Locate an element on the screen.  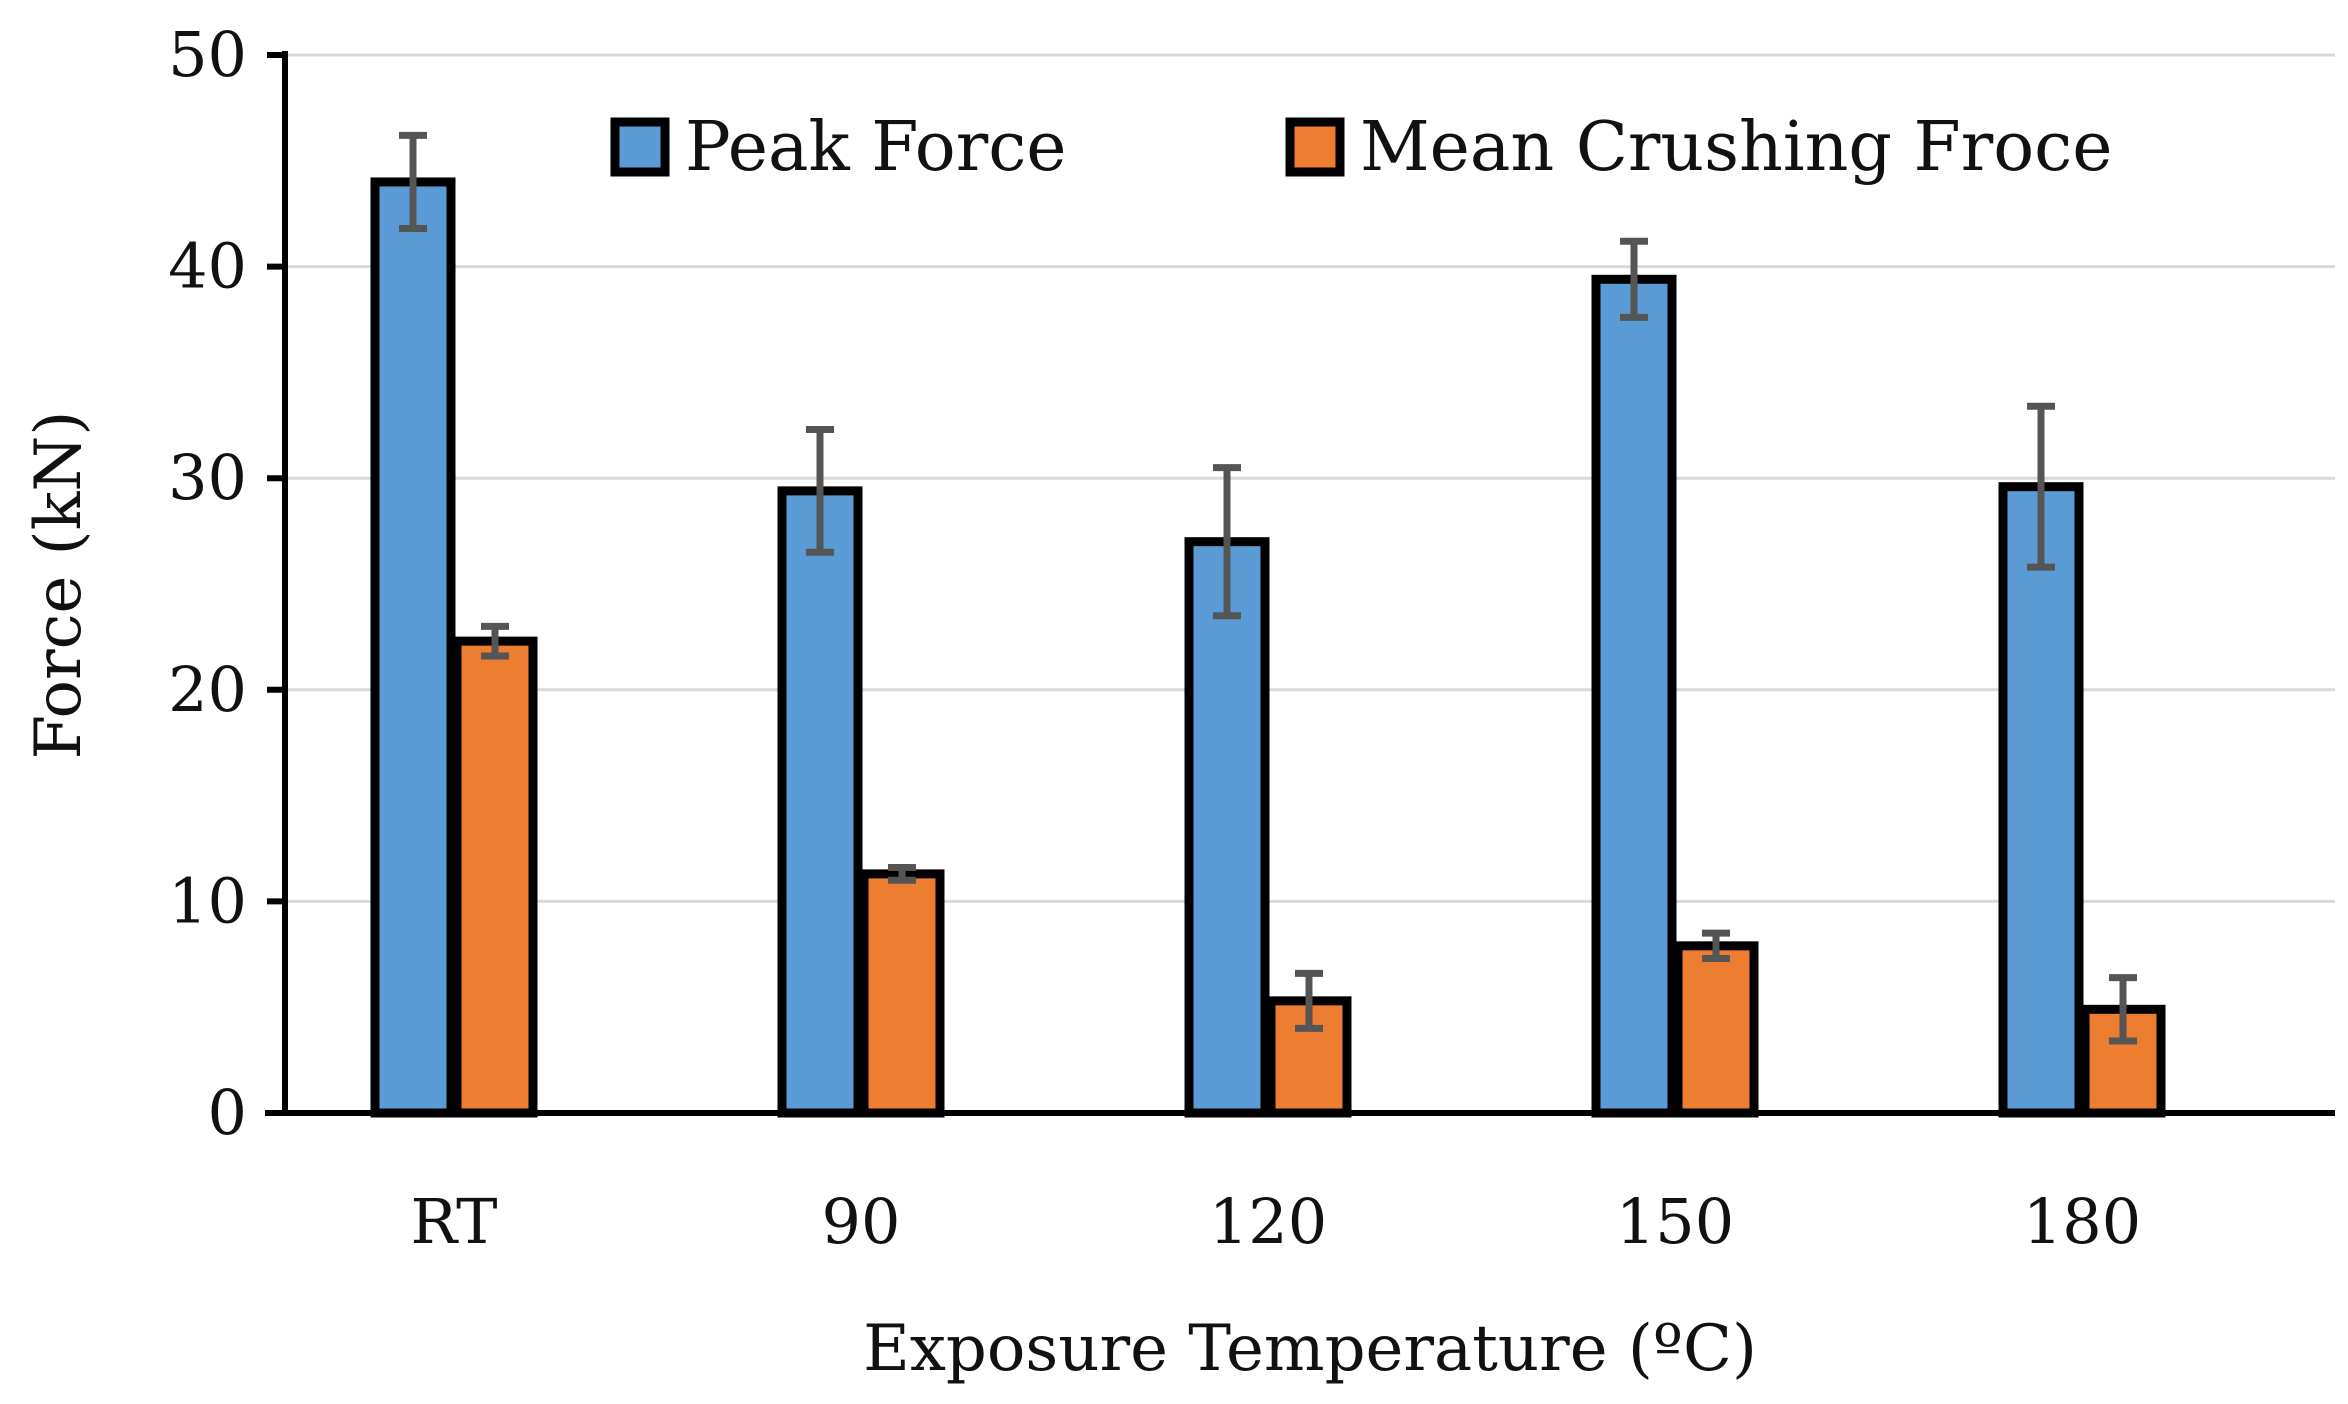
x-tick-label-120: 120 is located at coordinates (1268, 1221).